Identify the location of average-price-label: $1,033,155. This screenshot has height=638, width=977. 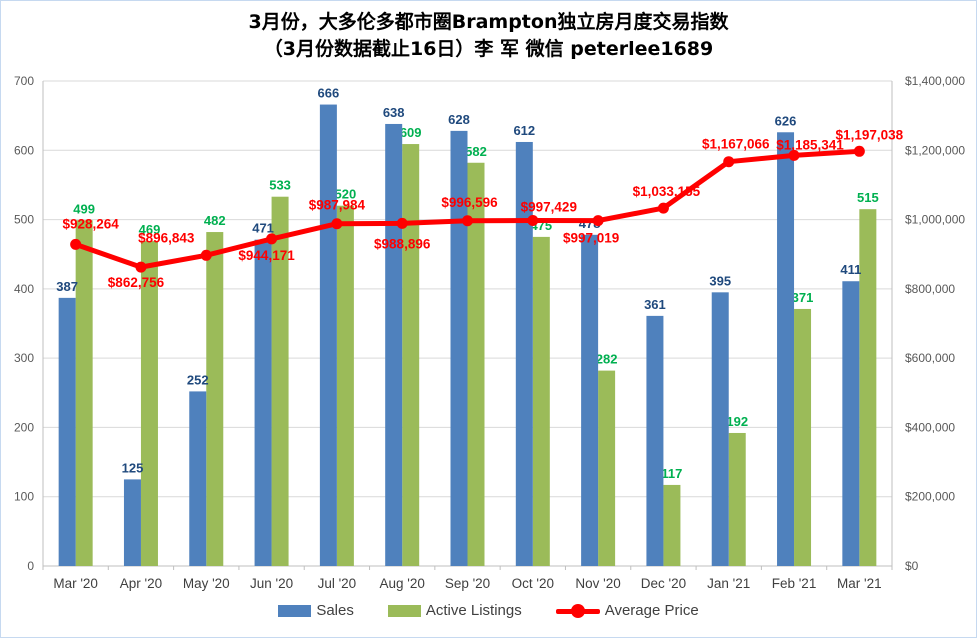
(667, 191).